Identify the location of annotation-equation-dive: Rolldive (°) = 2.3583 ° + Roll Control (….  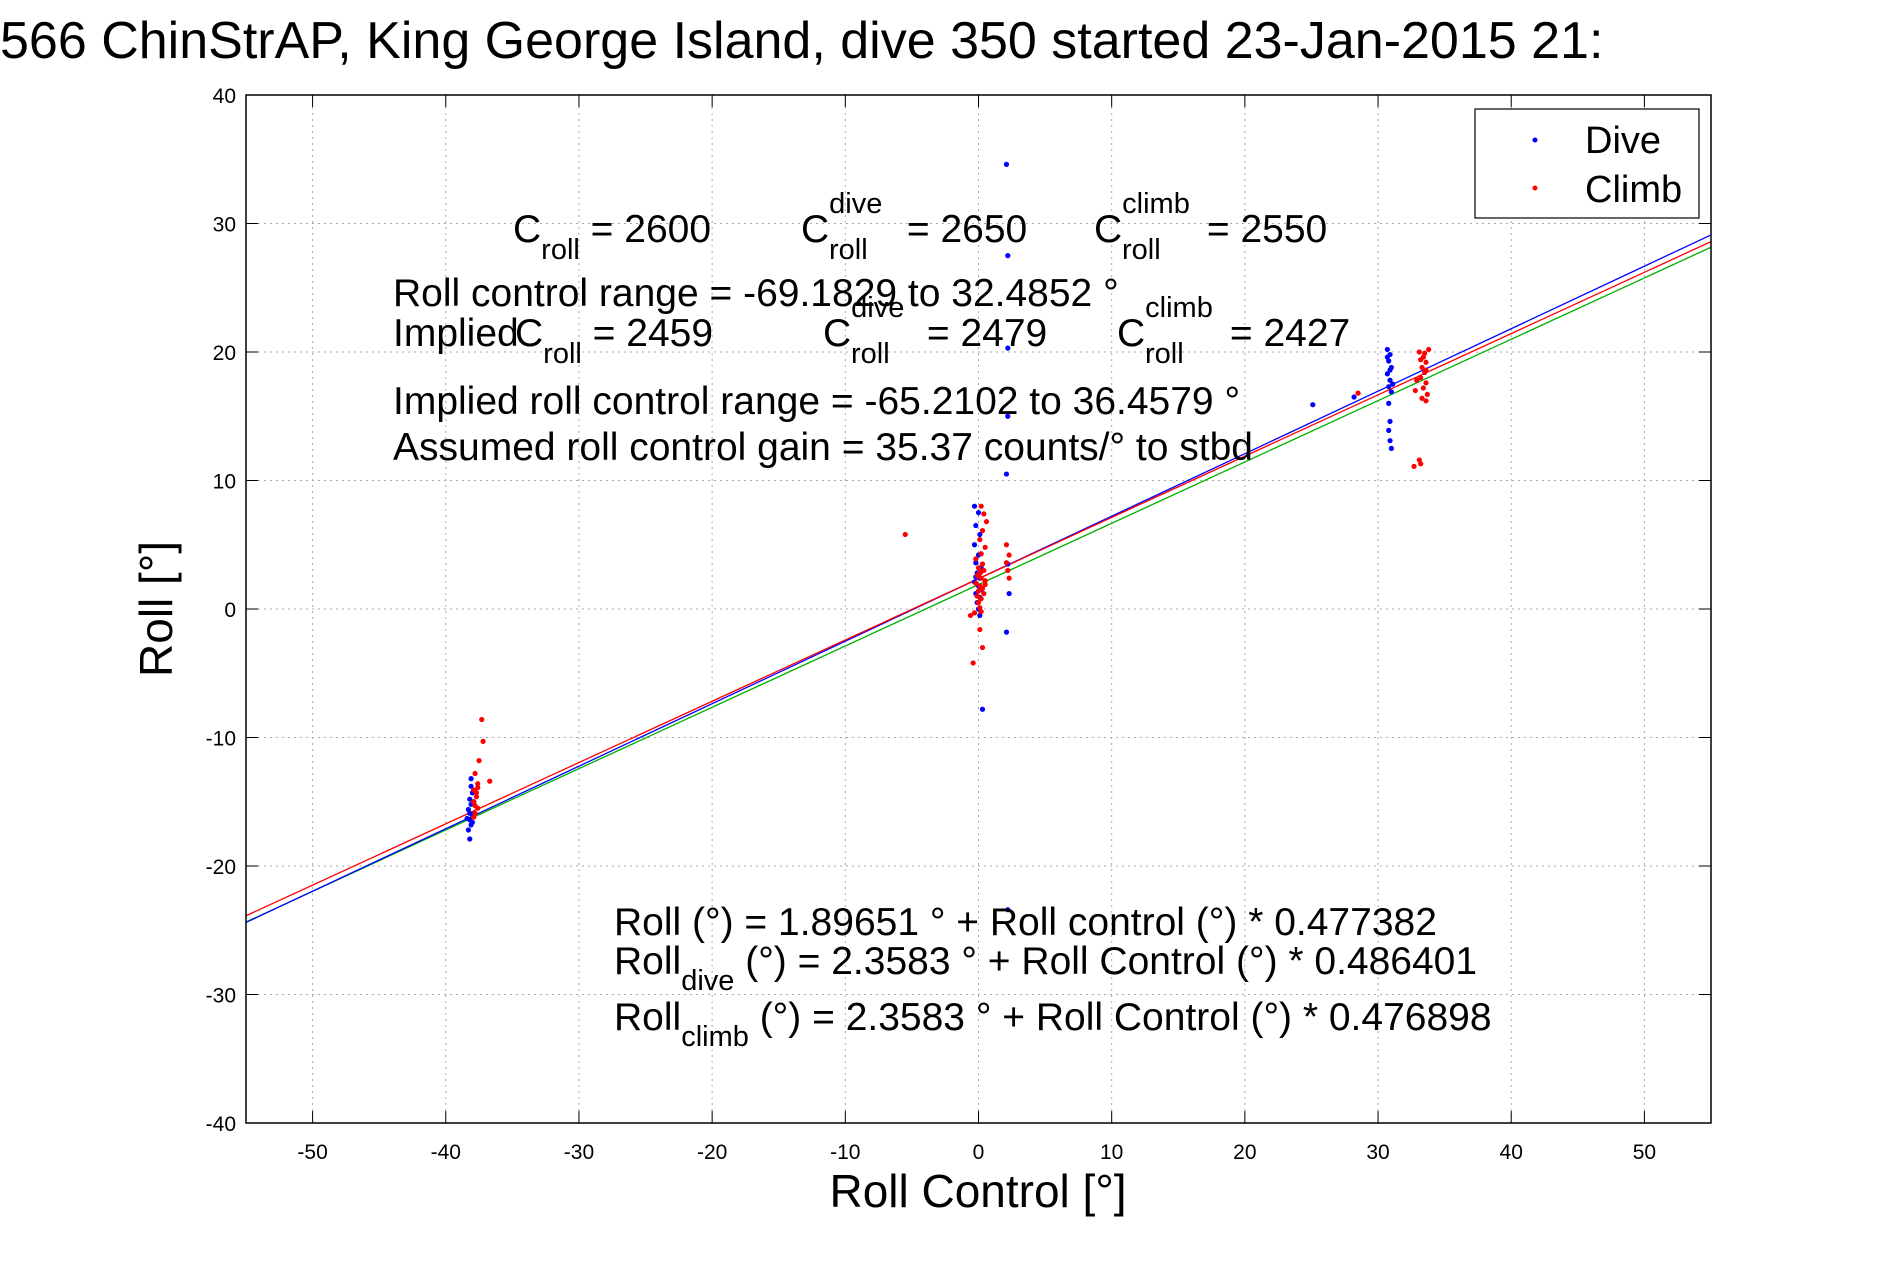
(1045, 968).